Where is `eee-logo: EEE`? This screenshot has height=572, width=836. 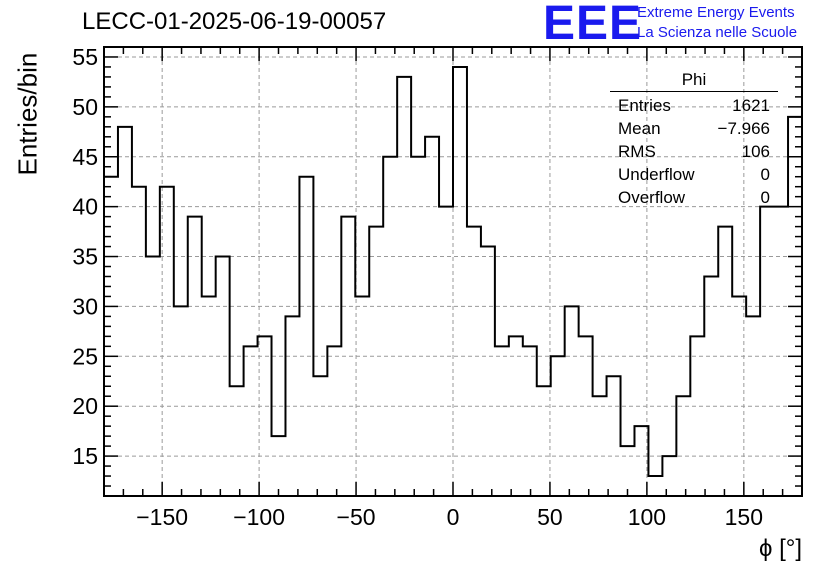
eee-logo: EEE is located at coordinates (593, 25).